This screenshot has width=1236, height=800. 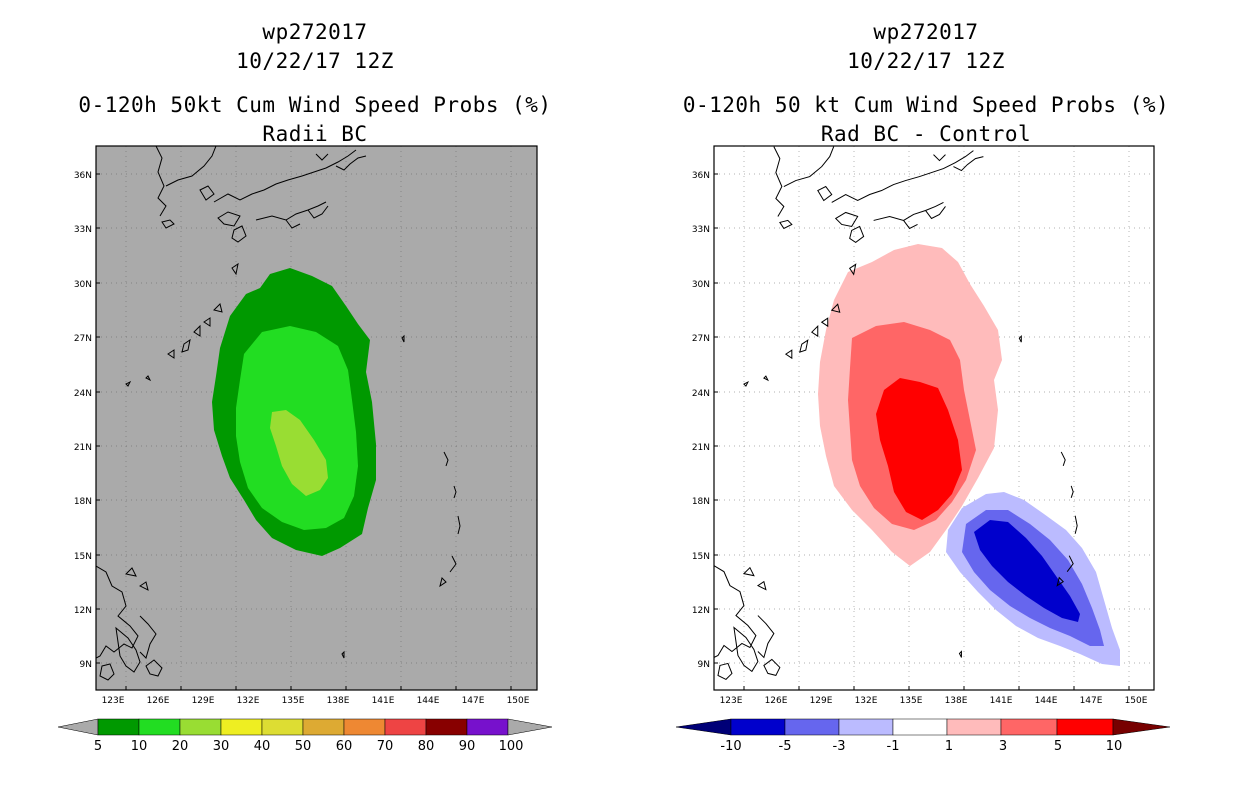 I want to click on left-colorbar: 5 10 20 30 40 50 60 70 80 90 100, so click(x=305, y=736).